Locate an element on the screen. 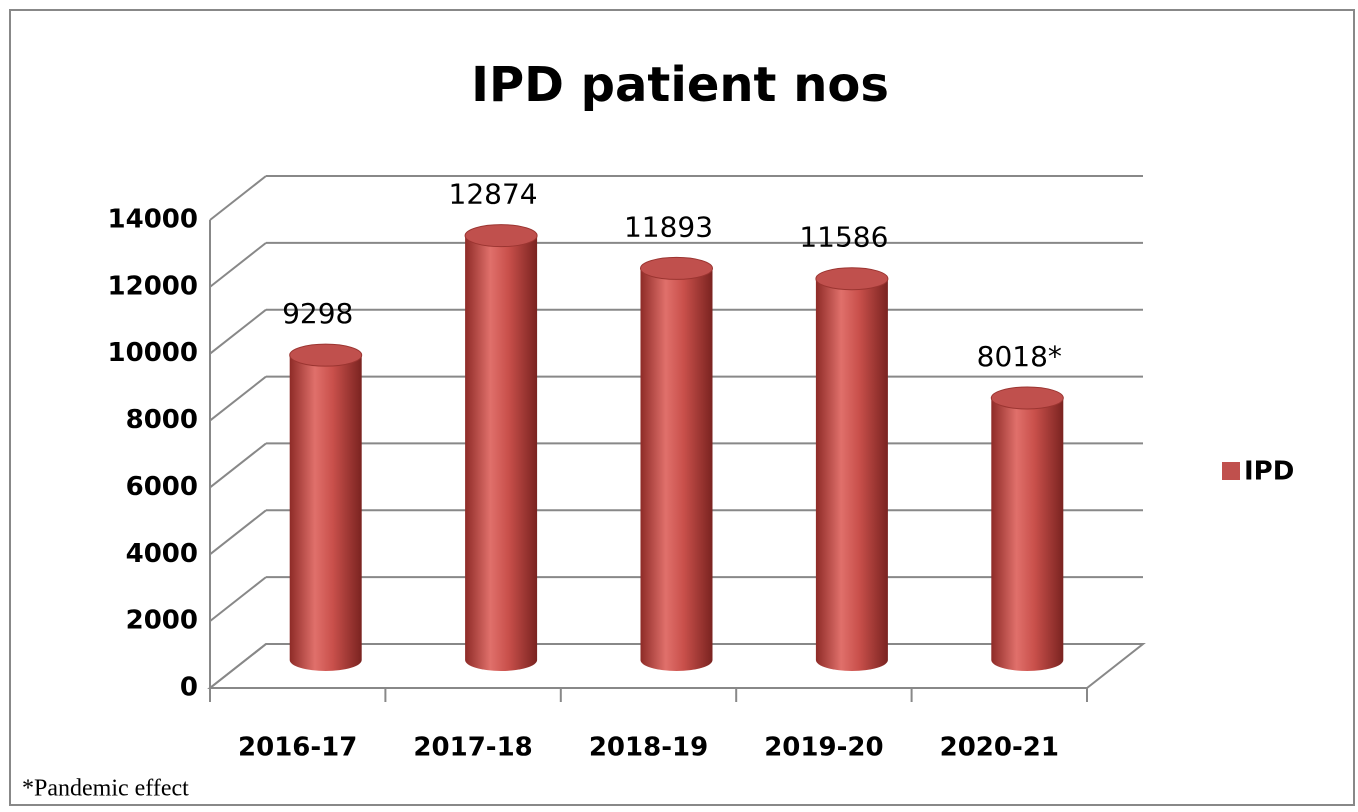 The height and width of the screenshot is (812, 1358). y-tick-label: 0 is located at coordinates (189, 688).